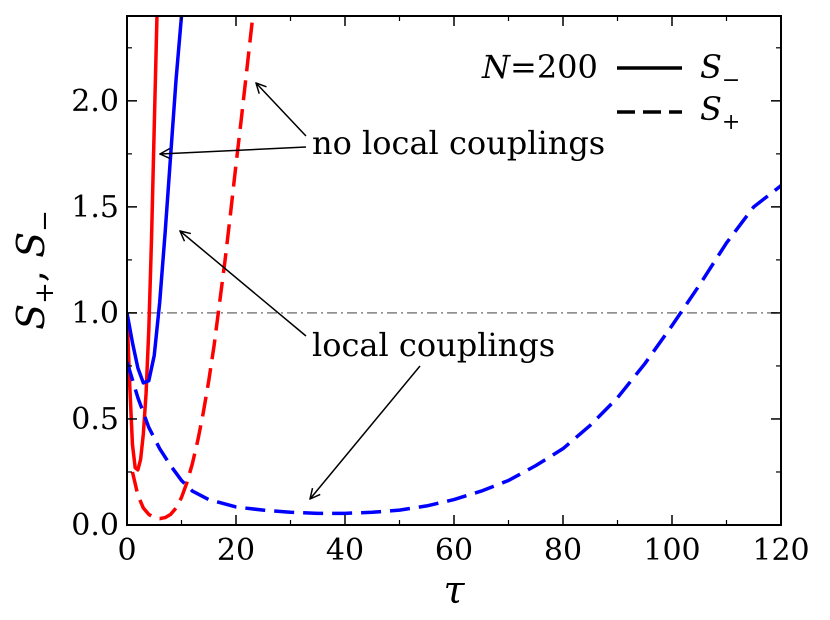 Image resolution: width=830 pixels, height=620 pixels. What do you see at coordinates (563, 550) in the screenshot?
I see `x-tick-label: 80` at bounding box center [563, 550].